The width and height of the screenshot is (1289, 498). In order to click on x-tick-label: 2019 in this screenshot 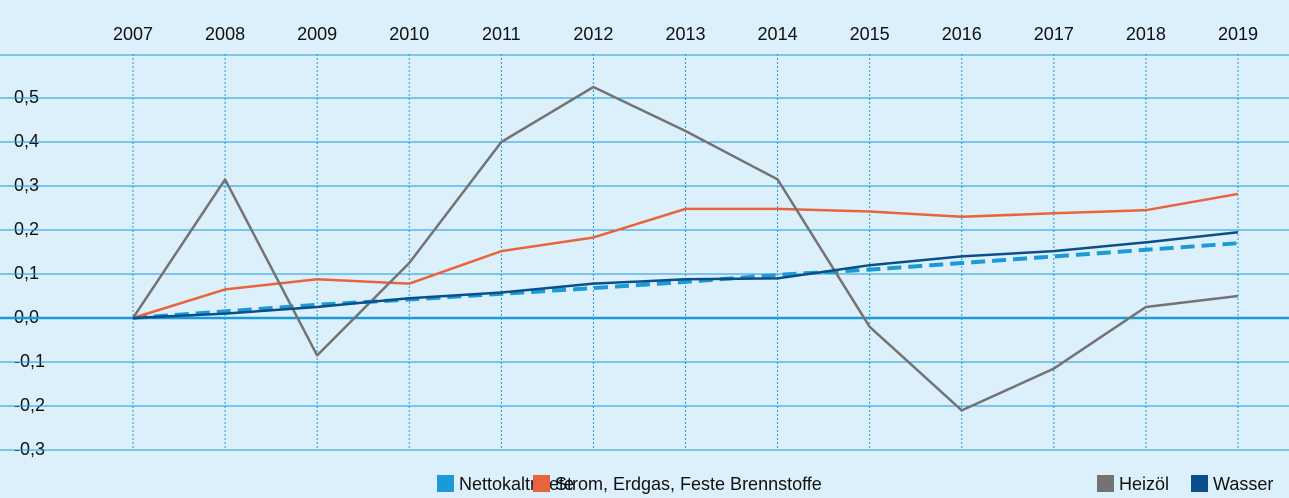, I will do `click(1238, 34)`.